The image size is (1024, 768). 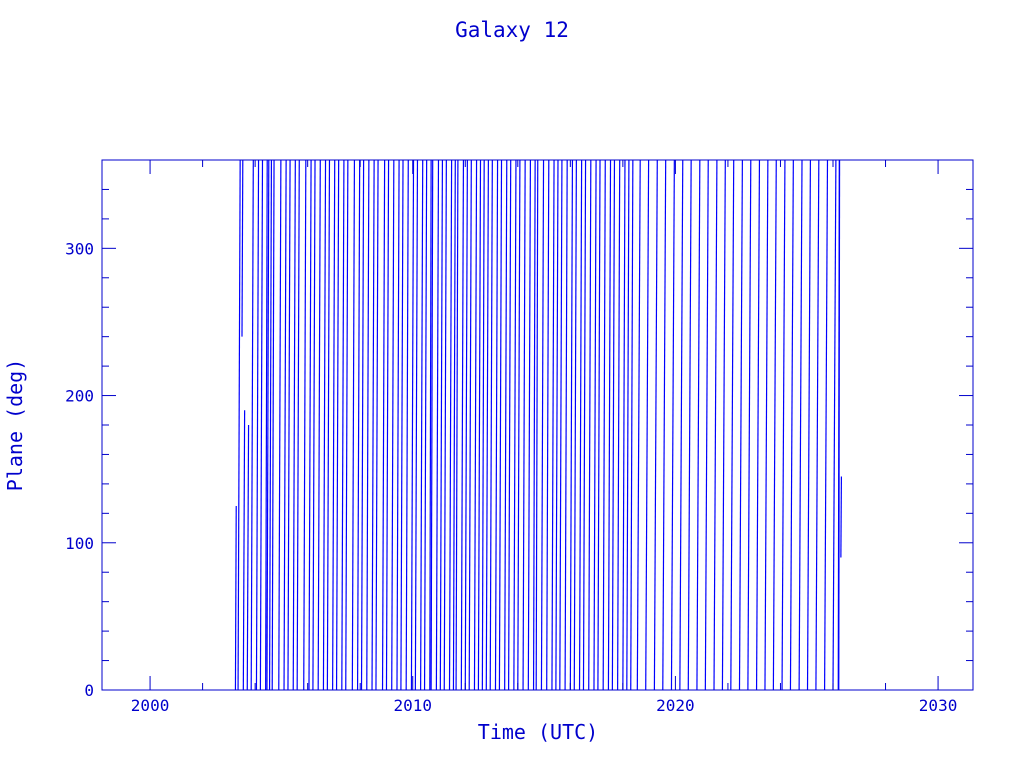 What do you see at coordinates (79, 248) in the screenshot?
I see `y-tick-label: 300` at bounding box center [79, 248].